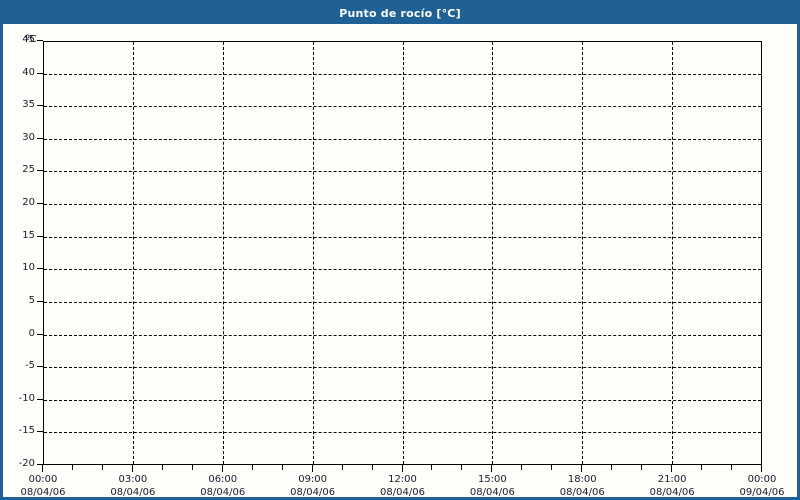 This screenshot has width=800, height=500. I want to click on x-axis-tick-time: 21:00, so click(672, 479).